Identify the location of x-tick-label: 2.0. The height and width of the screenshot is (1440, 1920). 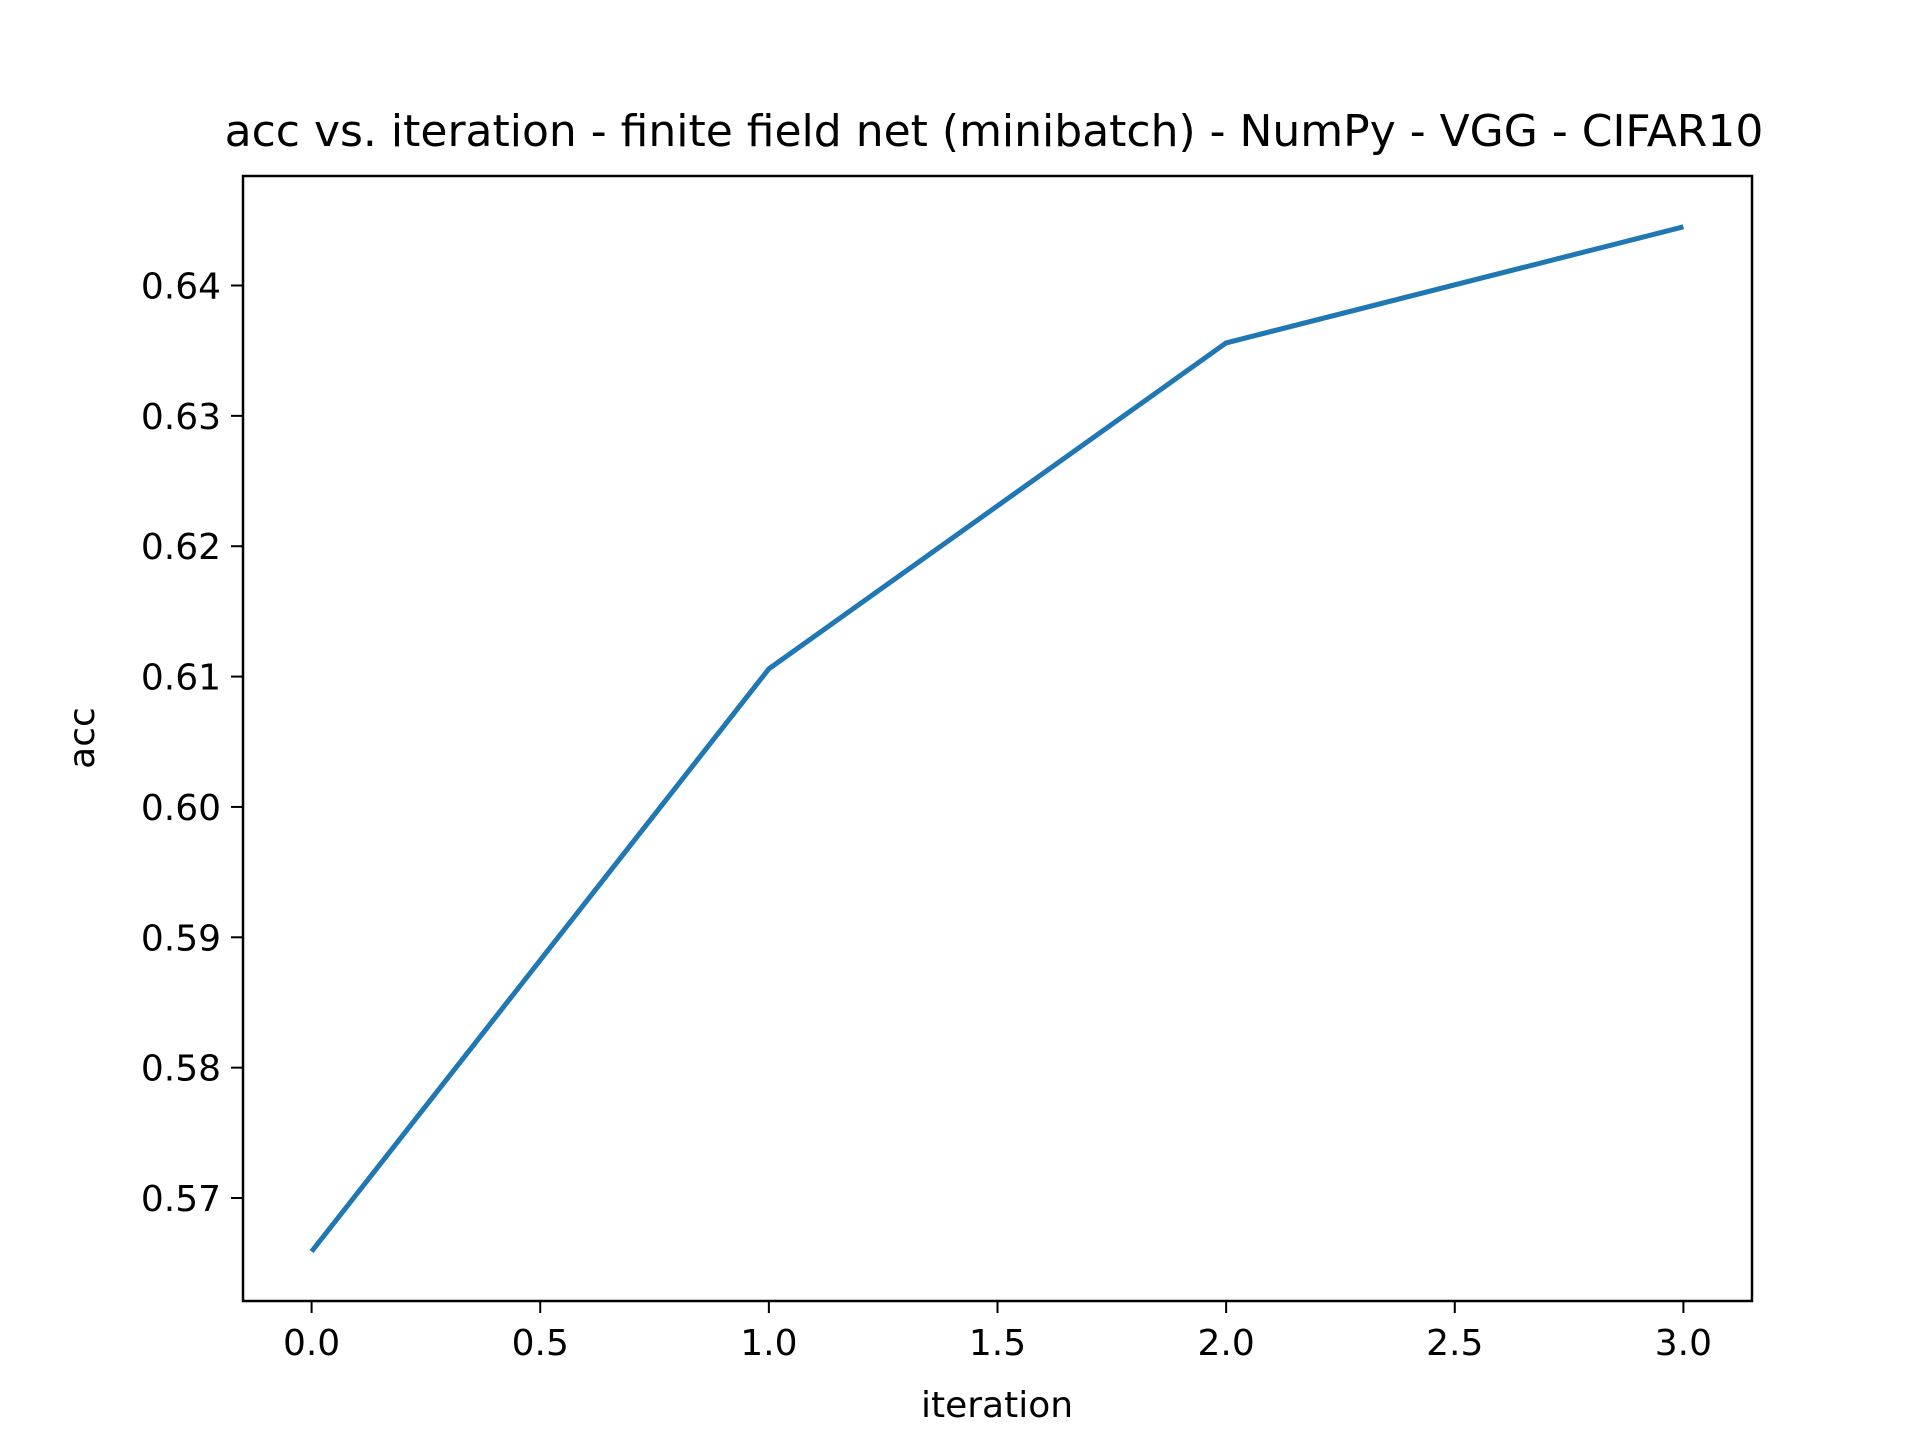
(1226, 1343).